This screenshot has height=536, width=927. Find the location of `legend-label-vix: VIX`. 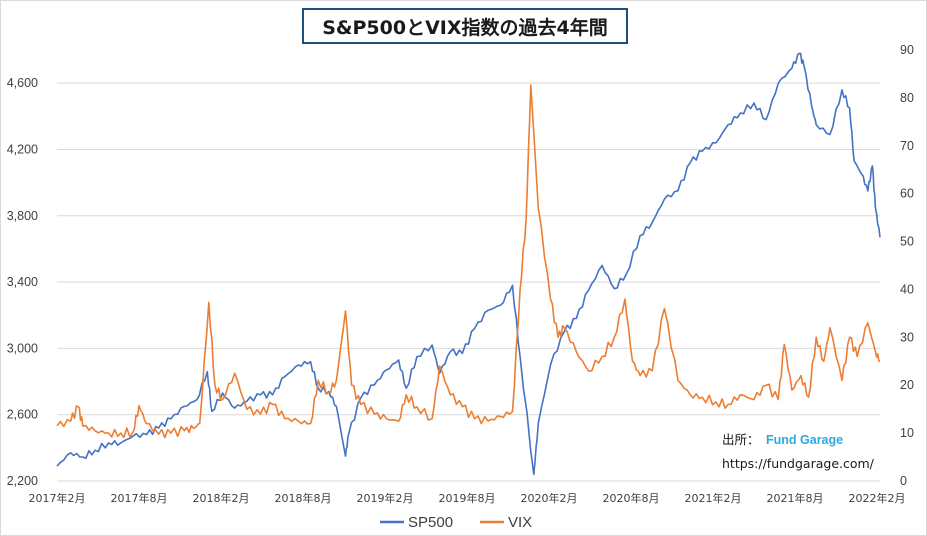

legend-label-vix: VIX is located at coordinates (520, 522).